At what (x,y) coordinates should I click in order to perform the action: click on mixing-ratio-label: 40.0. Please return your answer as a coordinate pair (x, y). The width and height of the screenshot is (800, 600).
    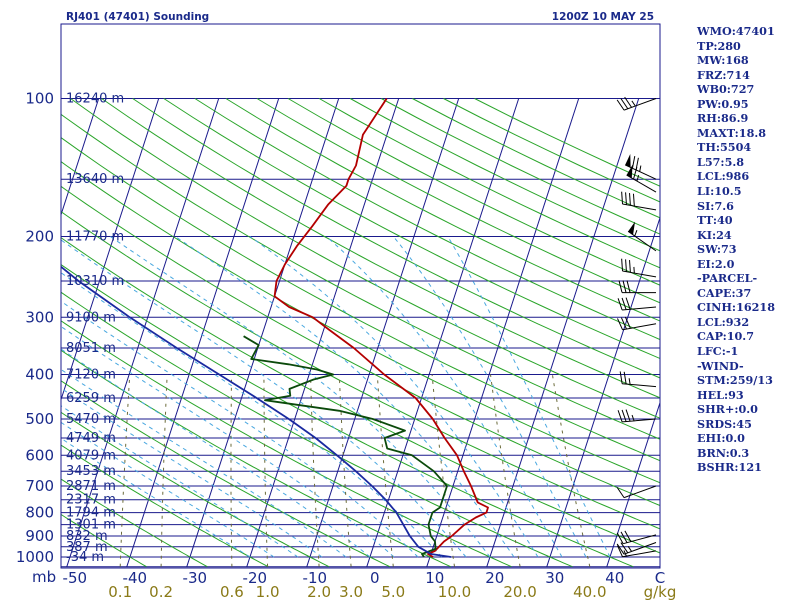
    Looking at the image, I should click on (589, 591).